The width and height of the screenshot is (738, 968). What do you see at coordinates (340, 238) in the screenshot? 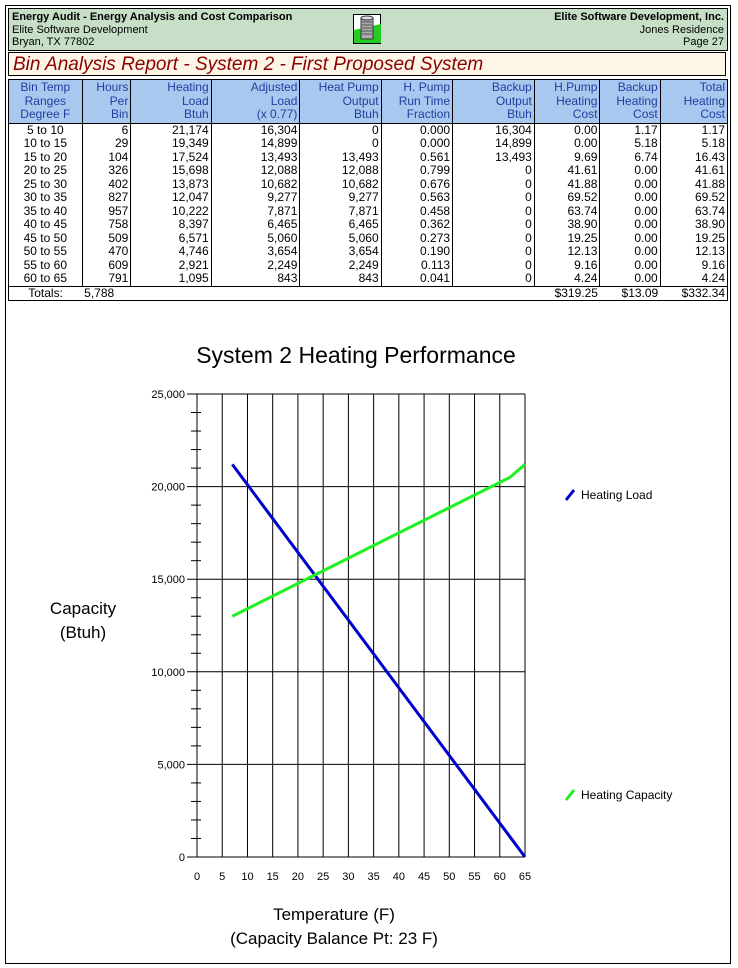
I see `table-cell: 5,060` at bounding box center [340, 238].